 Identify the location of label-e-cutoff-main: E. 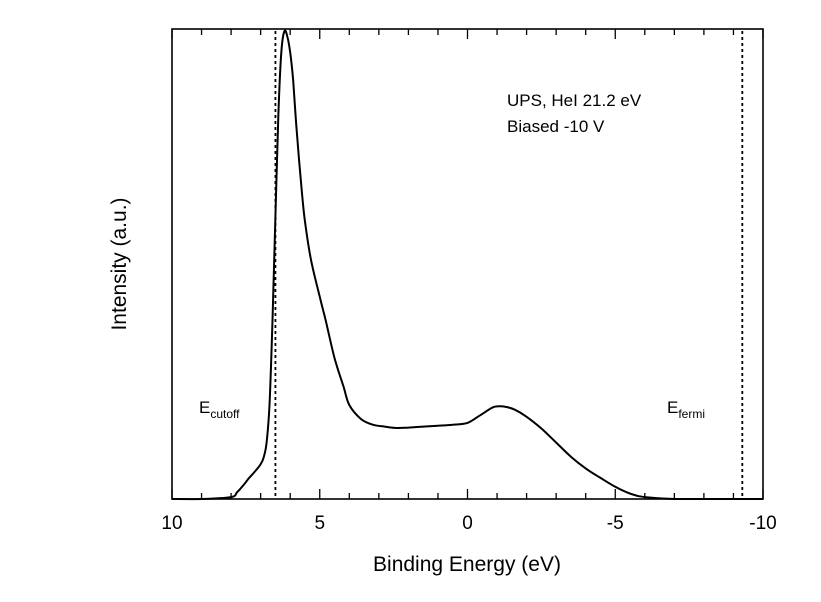
(204, 407).